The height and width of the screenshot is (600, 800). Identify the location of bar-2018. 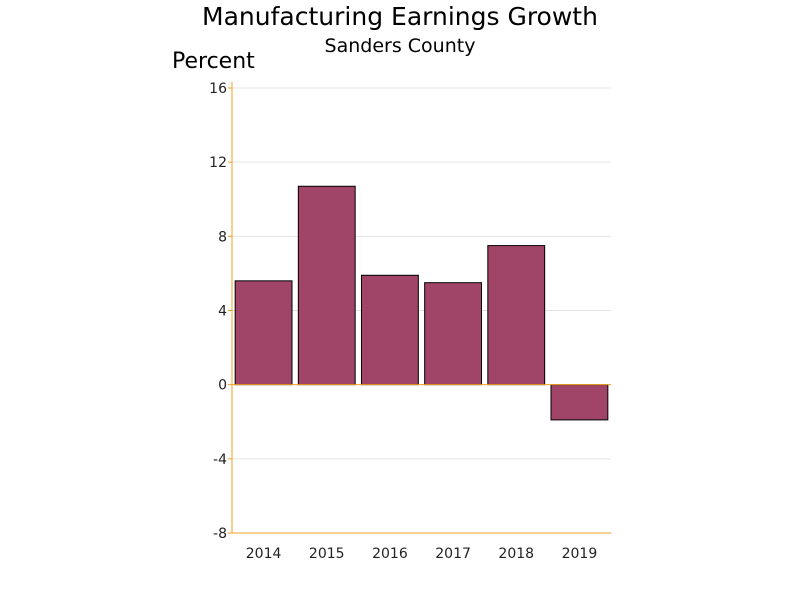
(516, 315).